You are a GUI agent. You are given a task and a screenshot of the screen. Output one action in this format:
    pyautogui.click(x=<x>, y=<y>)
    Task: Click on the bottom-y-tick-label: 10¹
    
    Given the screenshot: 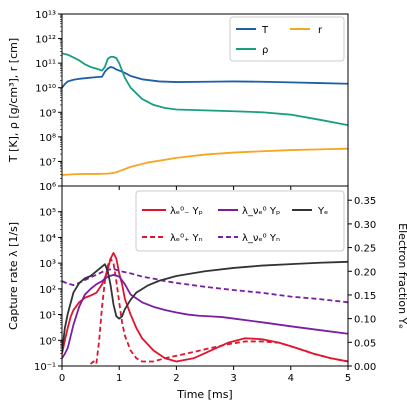 What is the action you would take?
    pyautogui.click(x=47, y=316)
    